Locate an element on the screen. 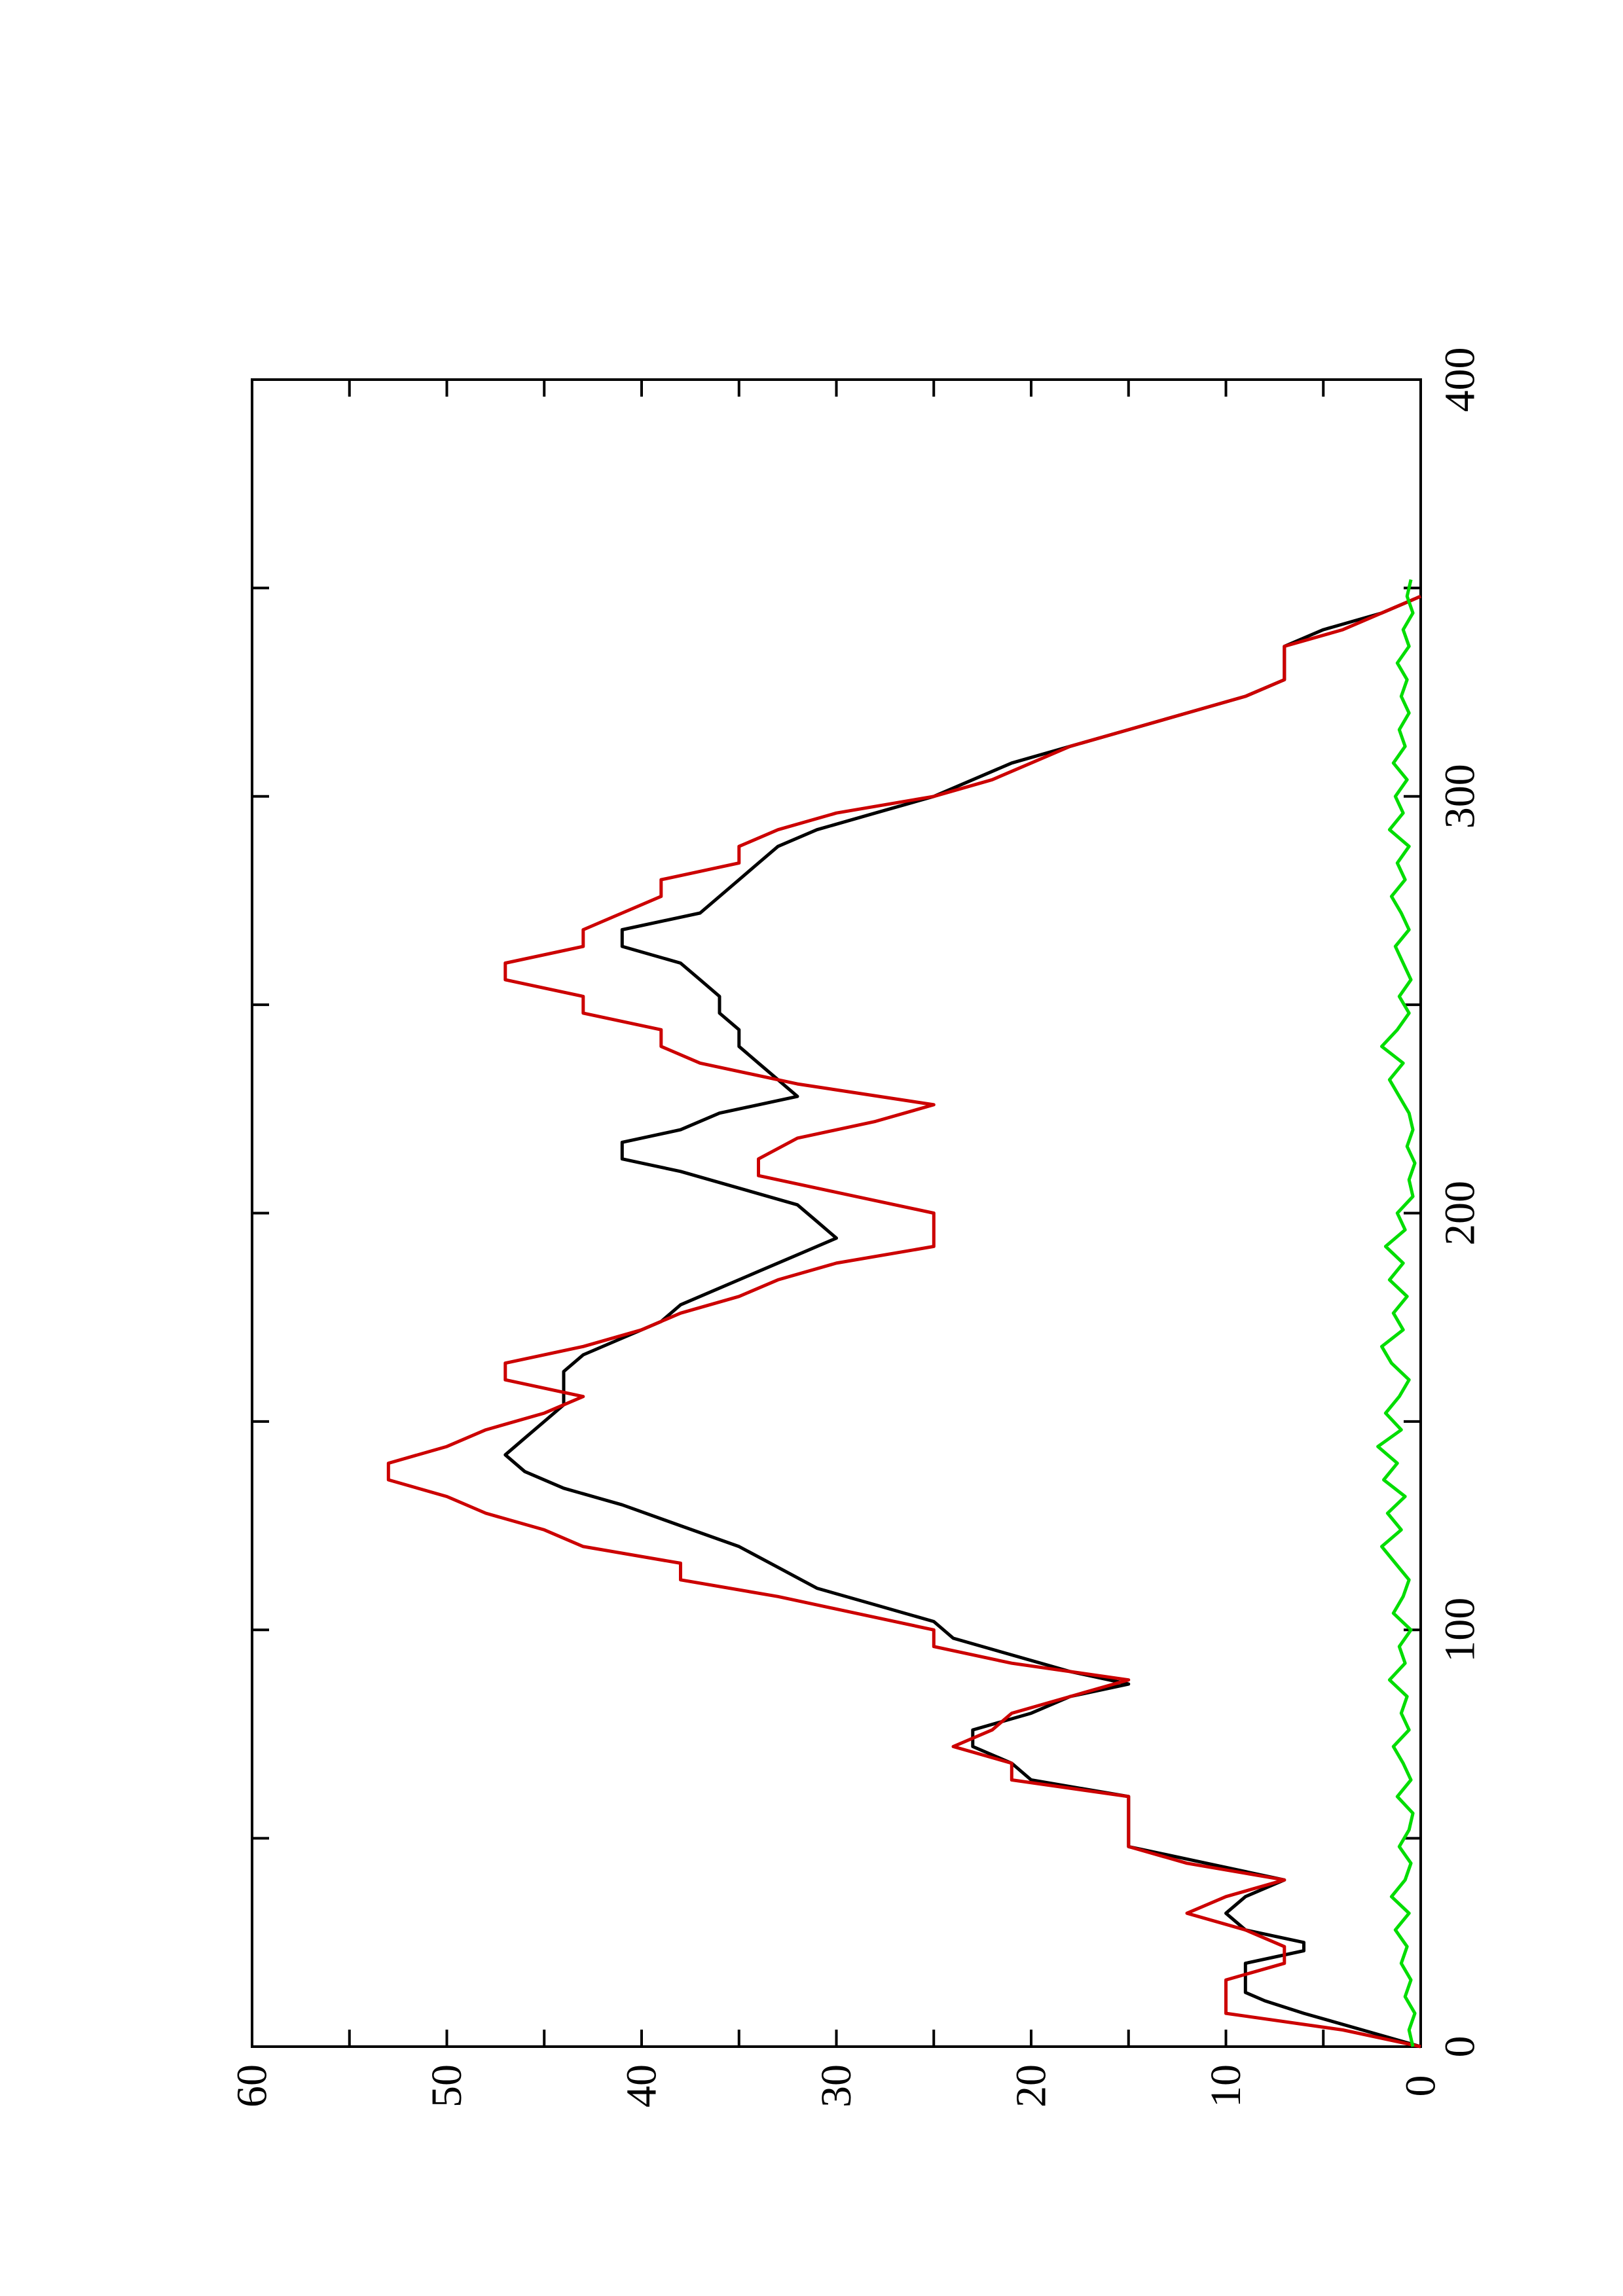 This screenshot has width=1623, height=2296. y-tick-label: 10 is located at coordinates (1226, 2086).